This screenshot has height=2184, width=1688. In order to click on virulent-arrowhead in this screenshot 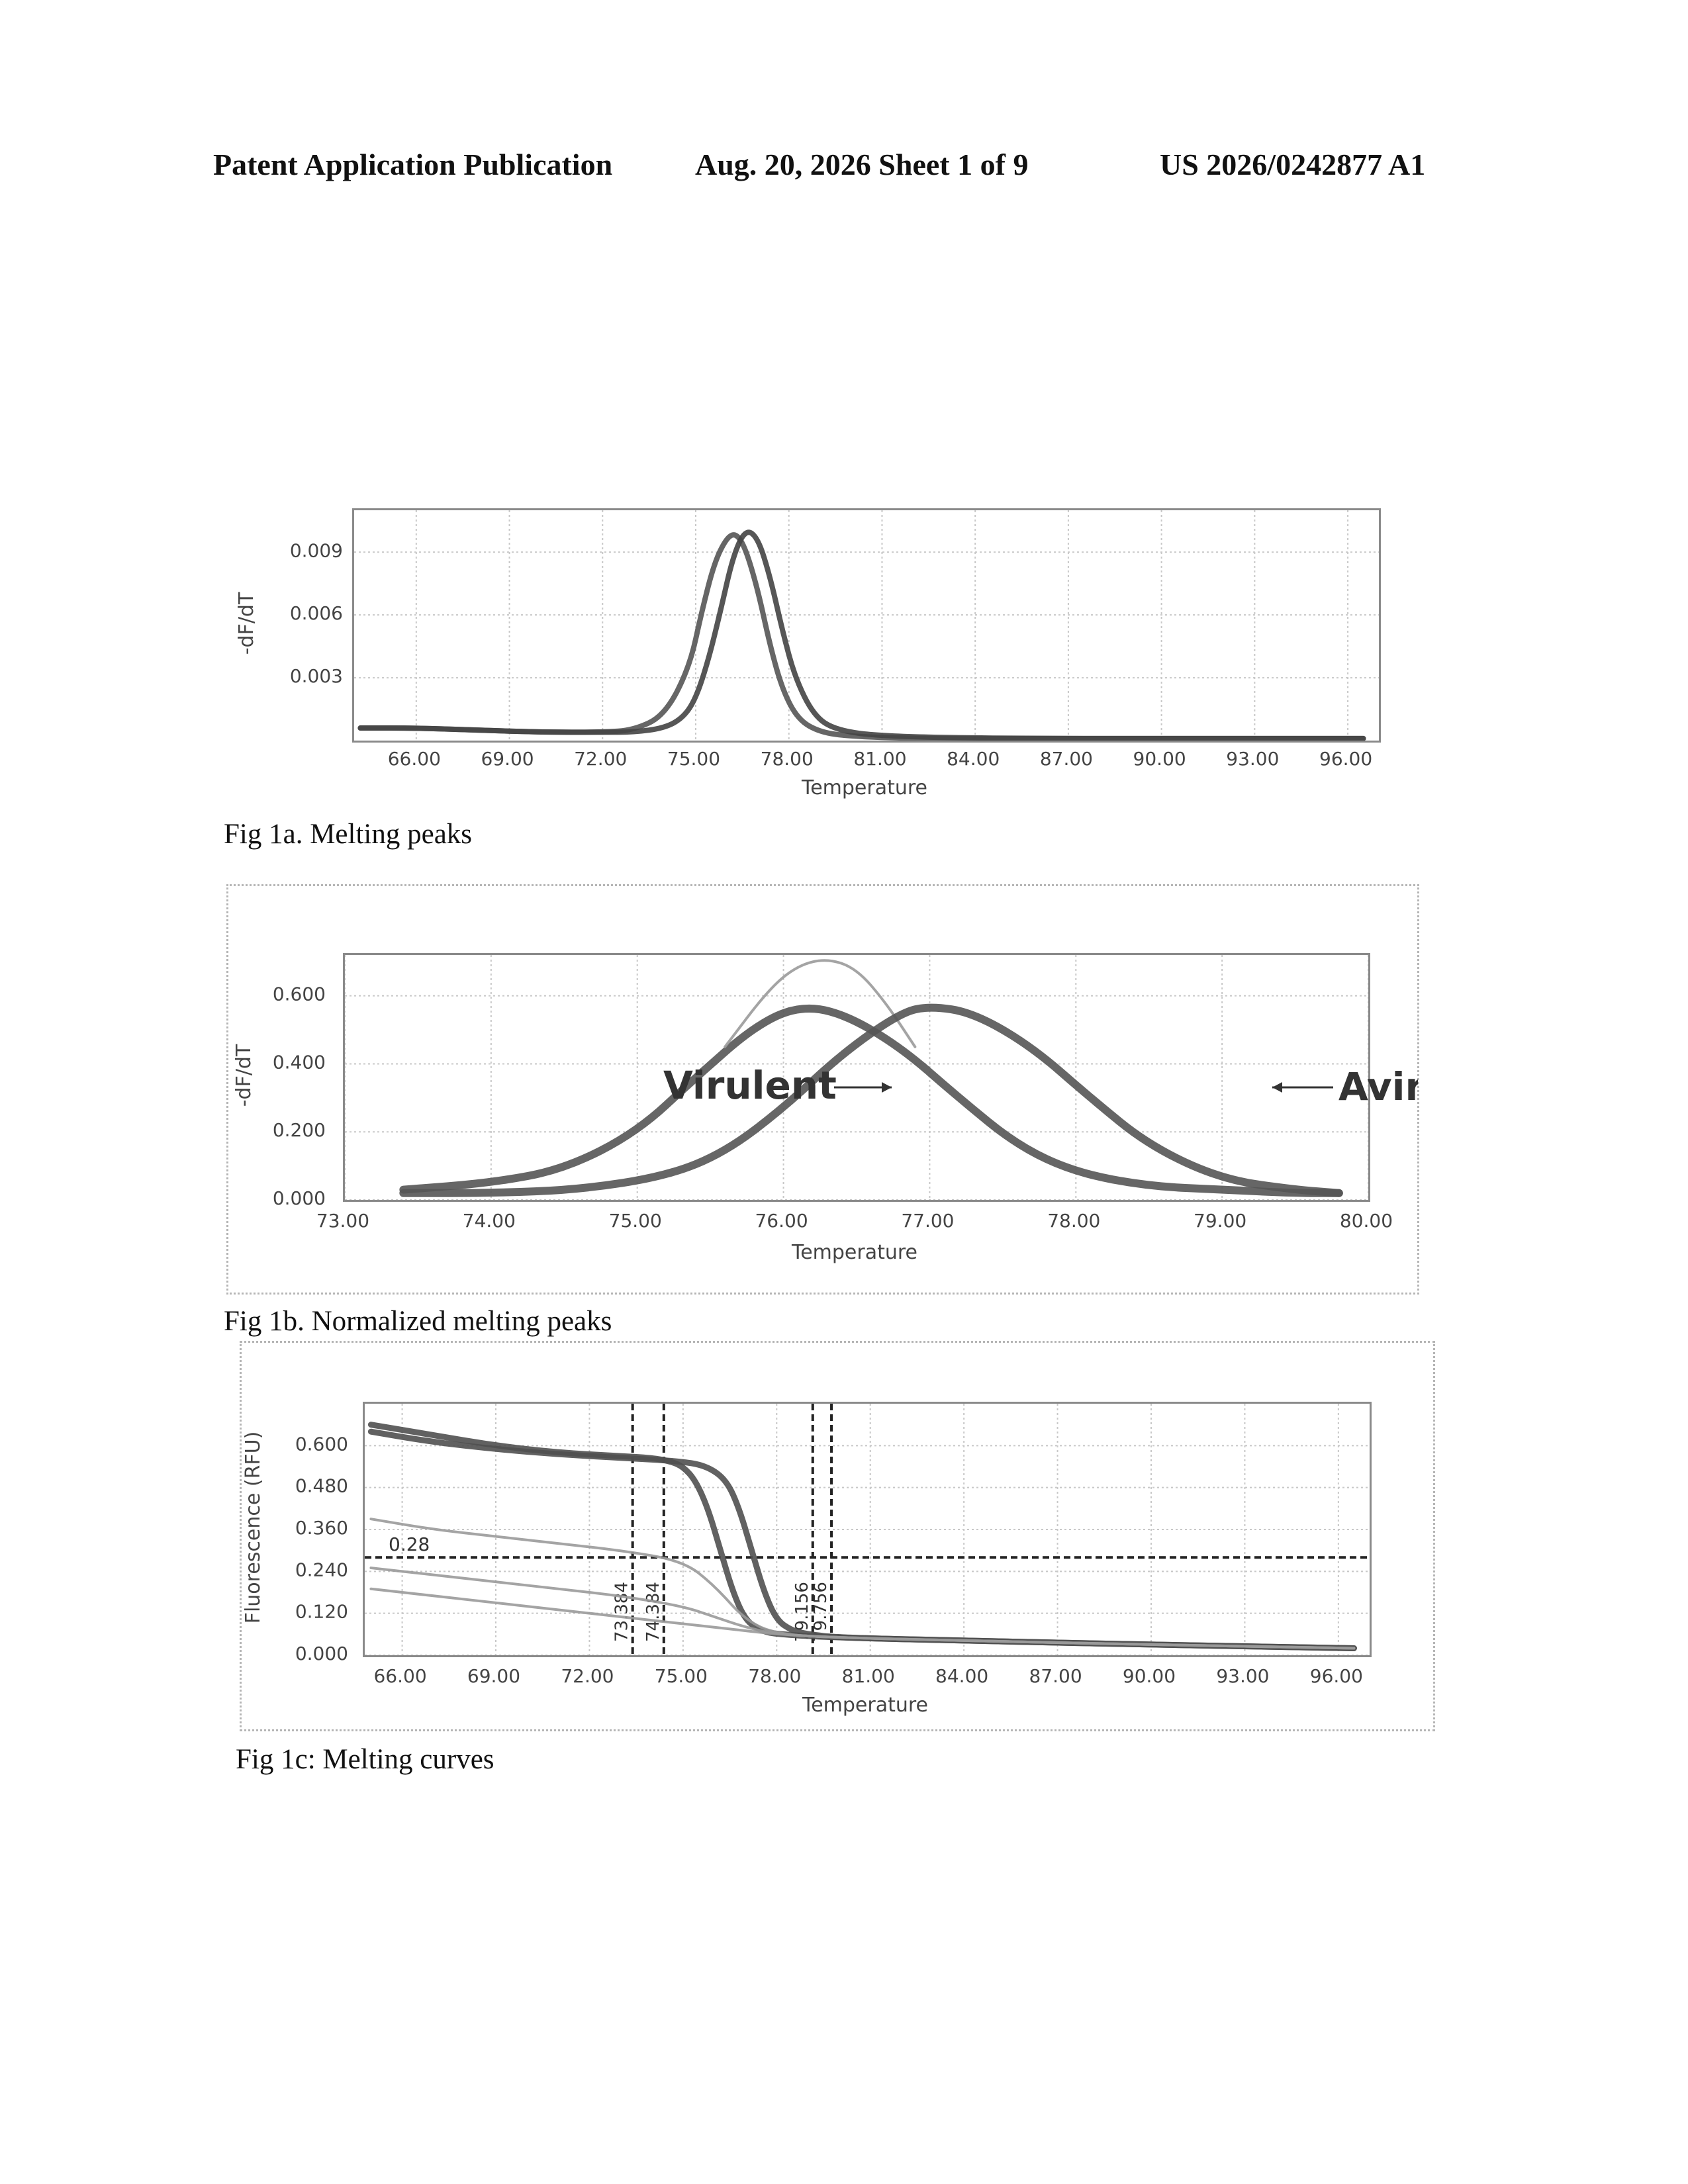, I will do `click(887, 1087)`.